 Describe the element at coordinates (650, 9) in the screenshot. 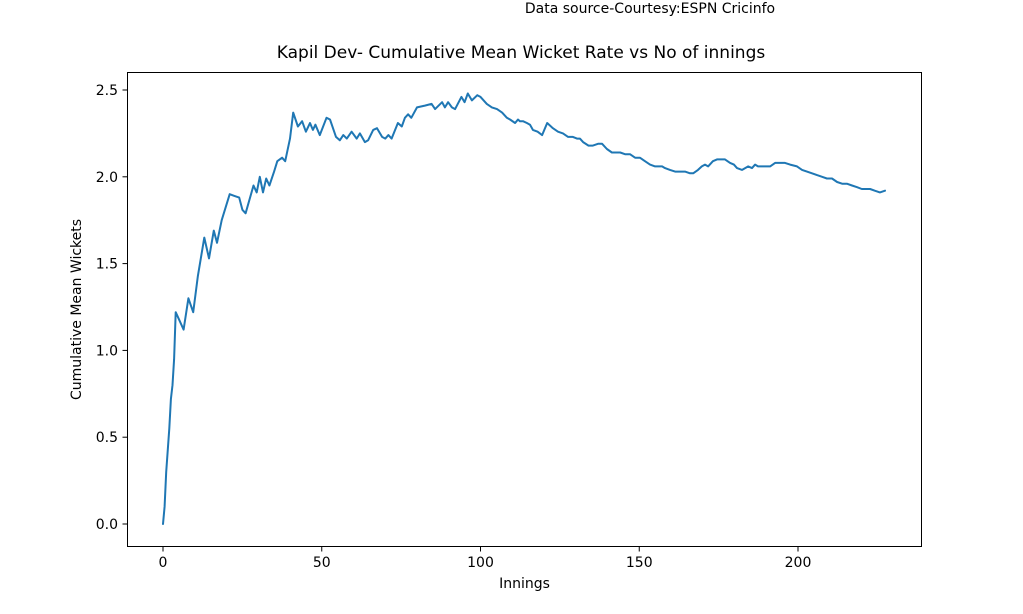

I see `data-source-note: Data source-Courtesy:ESPN Cricinfo` at that location.